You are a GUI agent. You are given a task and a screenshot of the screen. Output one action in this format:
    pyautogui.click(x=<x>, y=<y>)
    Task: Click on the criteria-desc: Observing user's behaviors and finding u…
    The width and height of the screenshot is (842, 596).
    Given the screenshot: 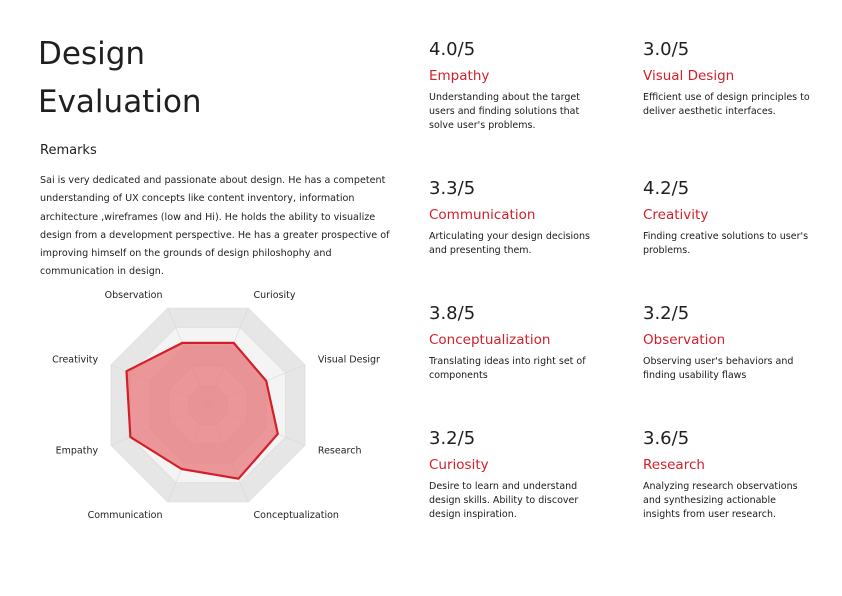 What is the action you would take?
    pyautogui.click(x=718, y=368)
    